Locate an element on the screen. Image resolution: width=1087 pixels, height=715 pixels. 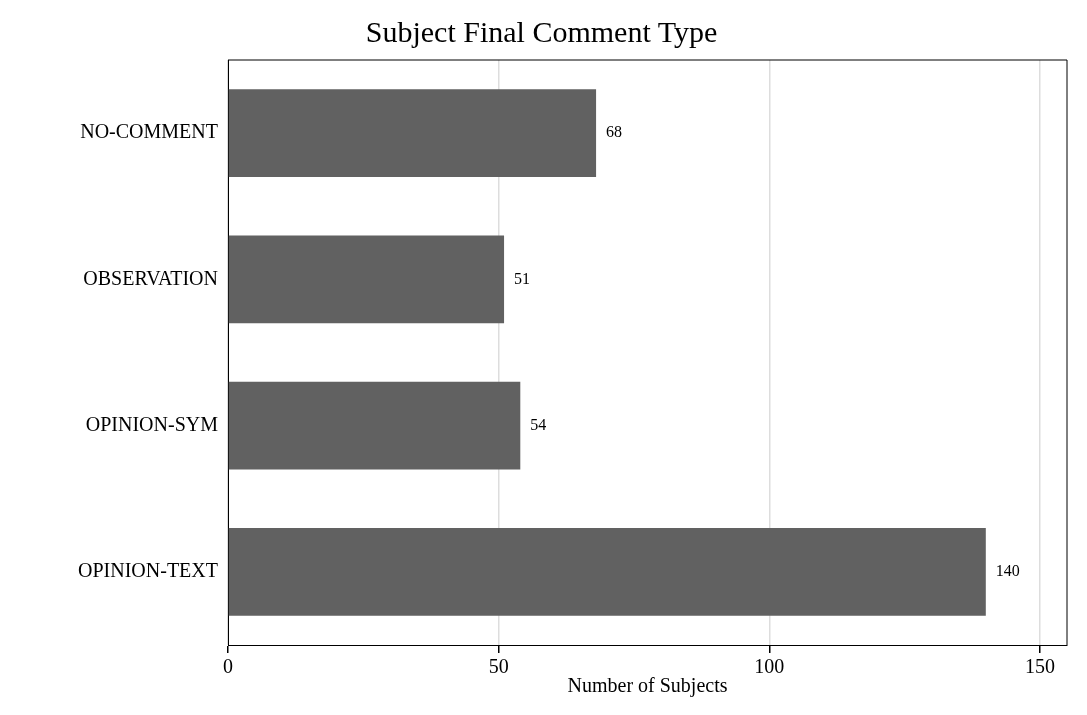
x-tick-label: 150 is located at coordinates (1039, 666).